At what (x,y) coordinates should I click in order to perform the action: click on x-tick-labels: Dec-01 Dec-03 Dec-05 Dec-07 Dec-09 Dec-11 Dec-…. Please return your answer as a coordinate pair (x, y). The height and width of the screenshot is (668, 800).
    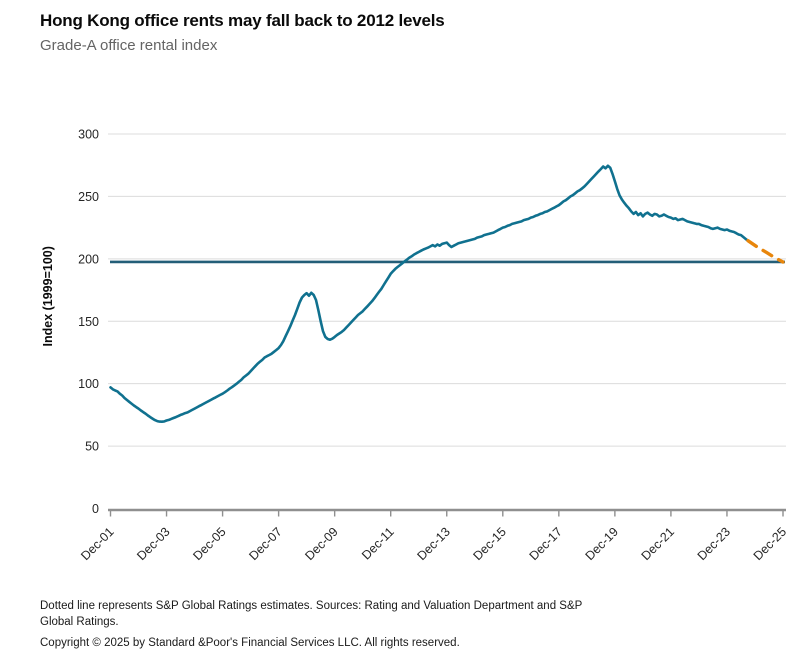
    Looking at the image, I should click on (433, 544).